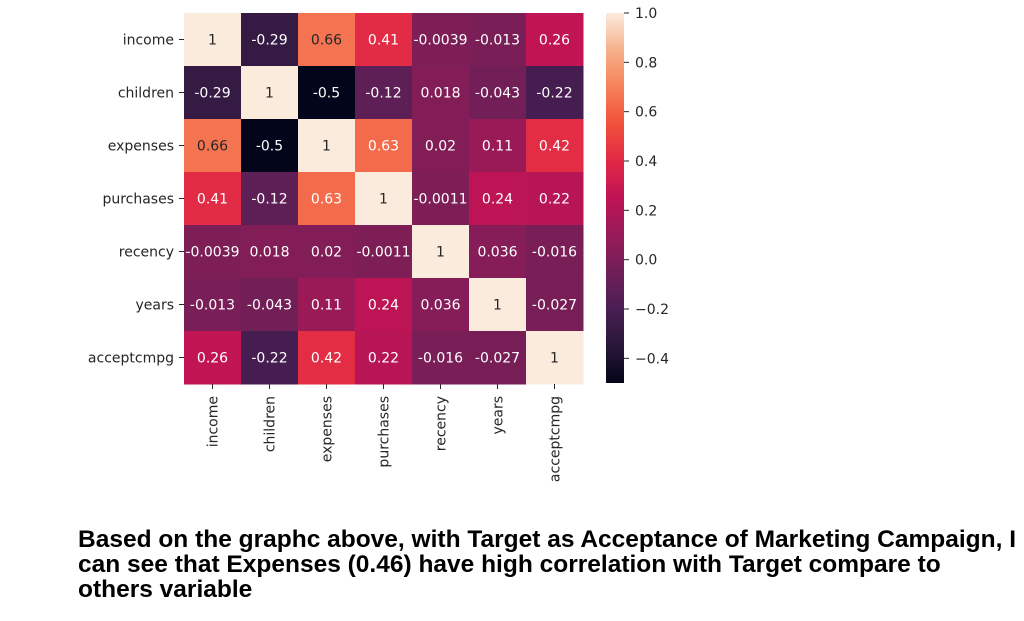 The height and width of the screenshot is (621, 1024). Describe the element at coordinates (146, 253) in the screenshot. I see `y-tick-label: recency` at that location.